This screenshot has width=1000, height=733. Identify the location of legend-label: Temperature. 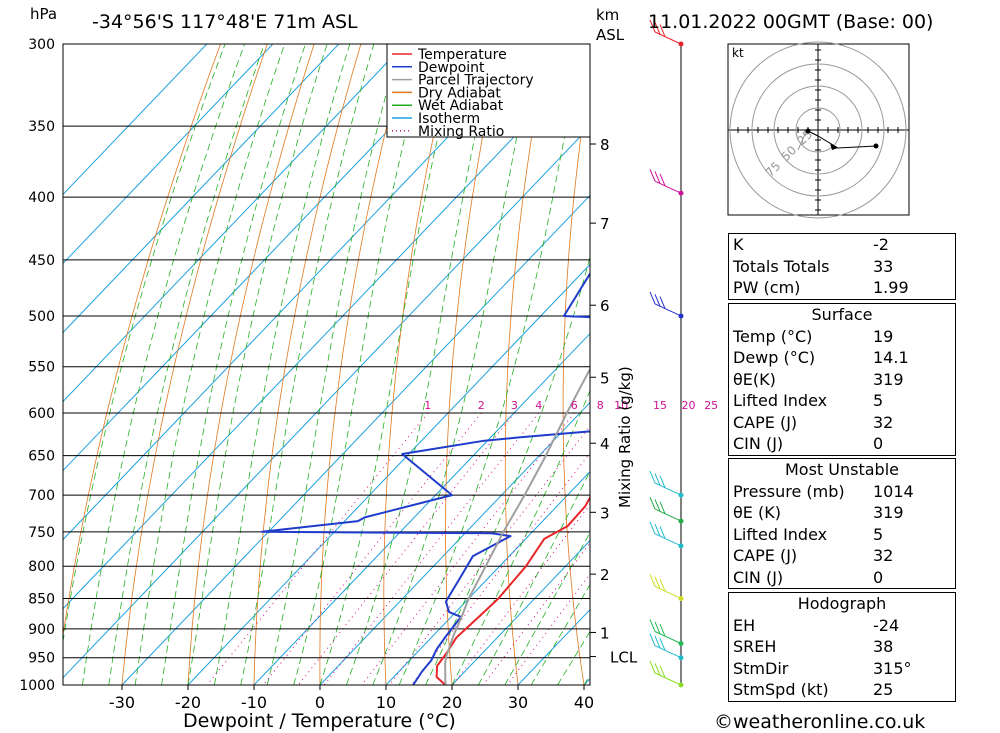
(462, 55).